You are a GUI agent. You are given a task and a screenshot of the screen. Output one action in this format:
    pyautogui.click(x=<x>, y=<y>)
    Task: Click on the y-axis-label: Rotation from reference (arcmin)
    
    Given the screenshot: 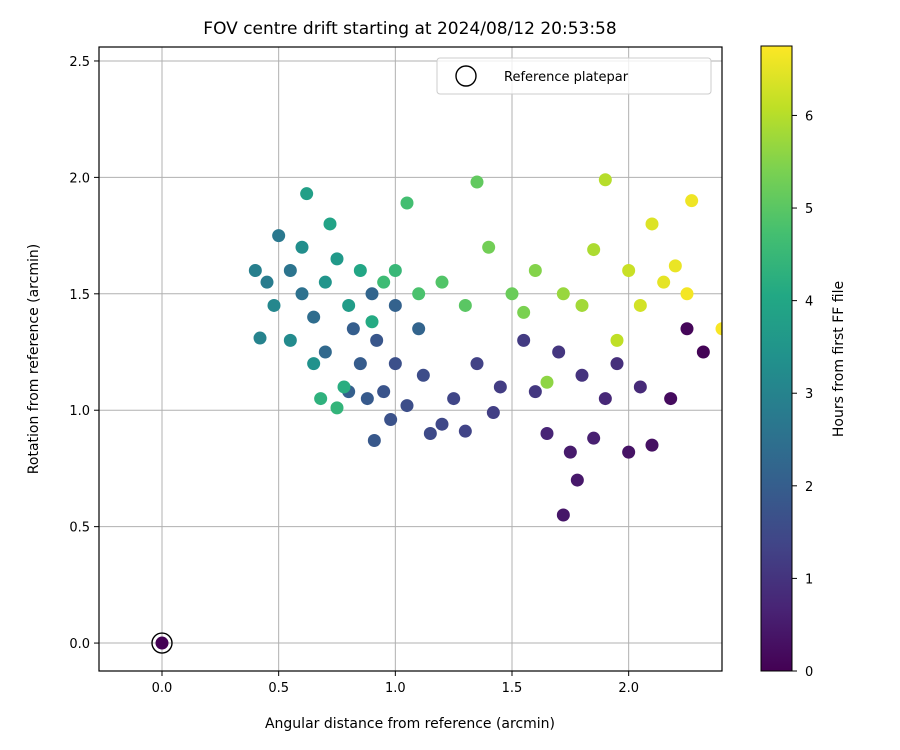 What is the action you would take?
    pyautogui.click(x=34, y=359)
    